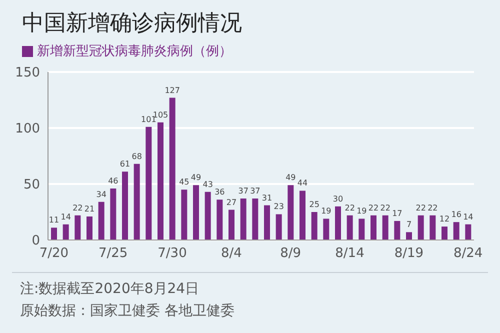  Describe the element at coordinates (267, 197) in the screenshot. I see `data-label: 31` at that location.